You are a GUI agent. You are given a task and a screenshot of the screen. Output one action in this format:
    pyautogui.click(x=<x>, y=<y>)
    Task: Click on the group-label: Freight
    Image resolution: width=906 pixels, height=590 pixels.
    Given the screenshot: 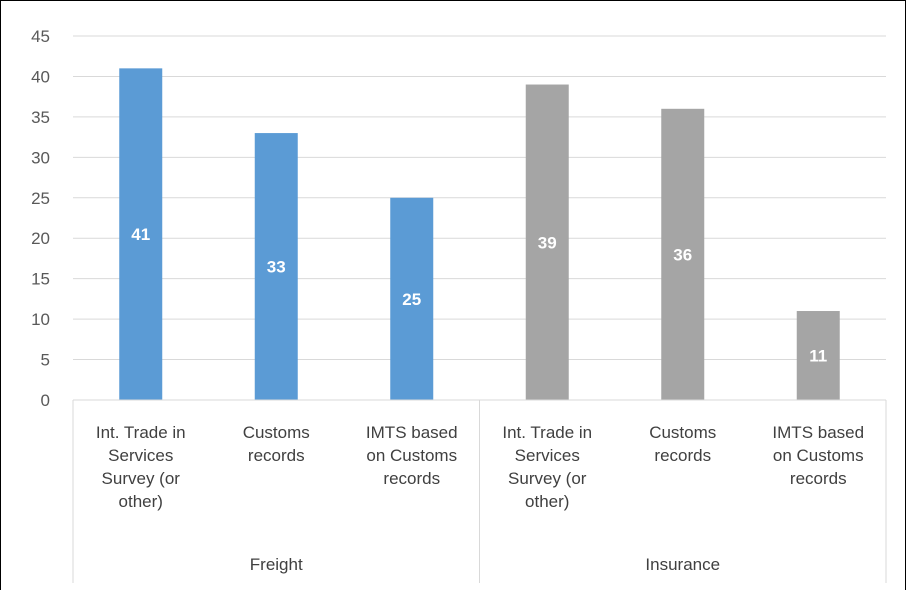 What is the action you would take?
    pyautogui.click(x=276, y=564)
    